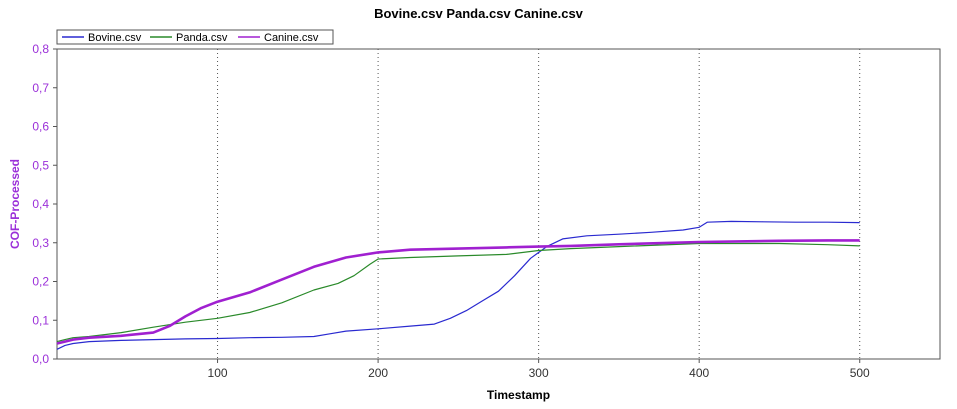 This screenshot has height=409, width=957. I want to click on legend-box, so click(195, 37).